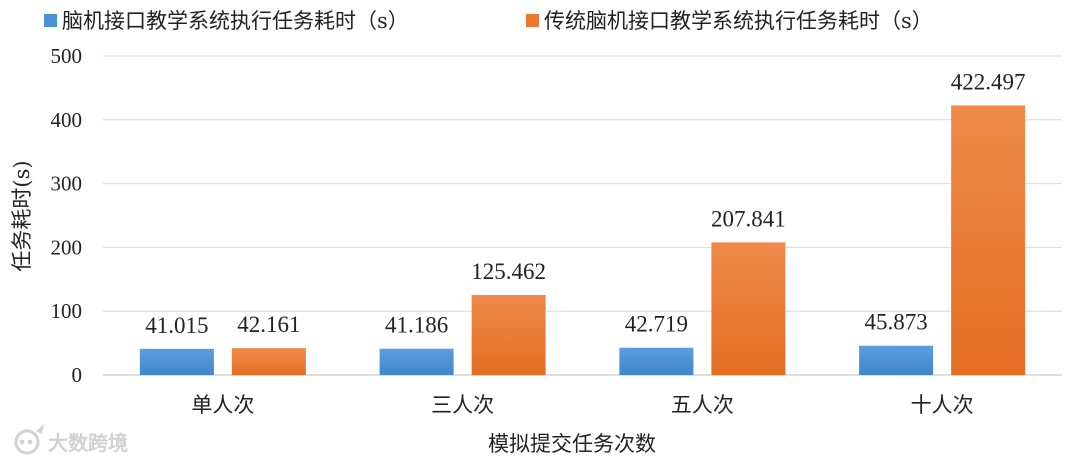 This screenshot has width=1080, height=465. Describe the element at coordinates (67, 311) in the screenshot. I see `y-tick-label: 100` at that location.